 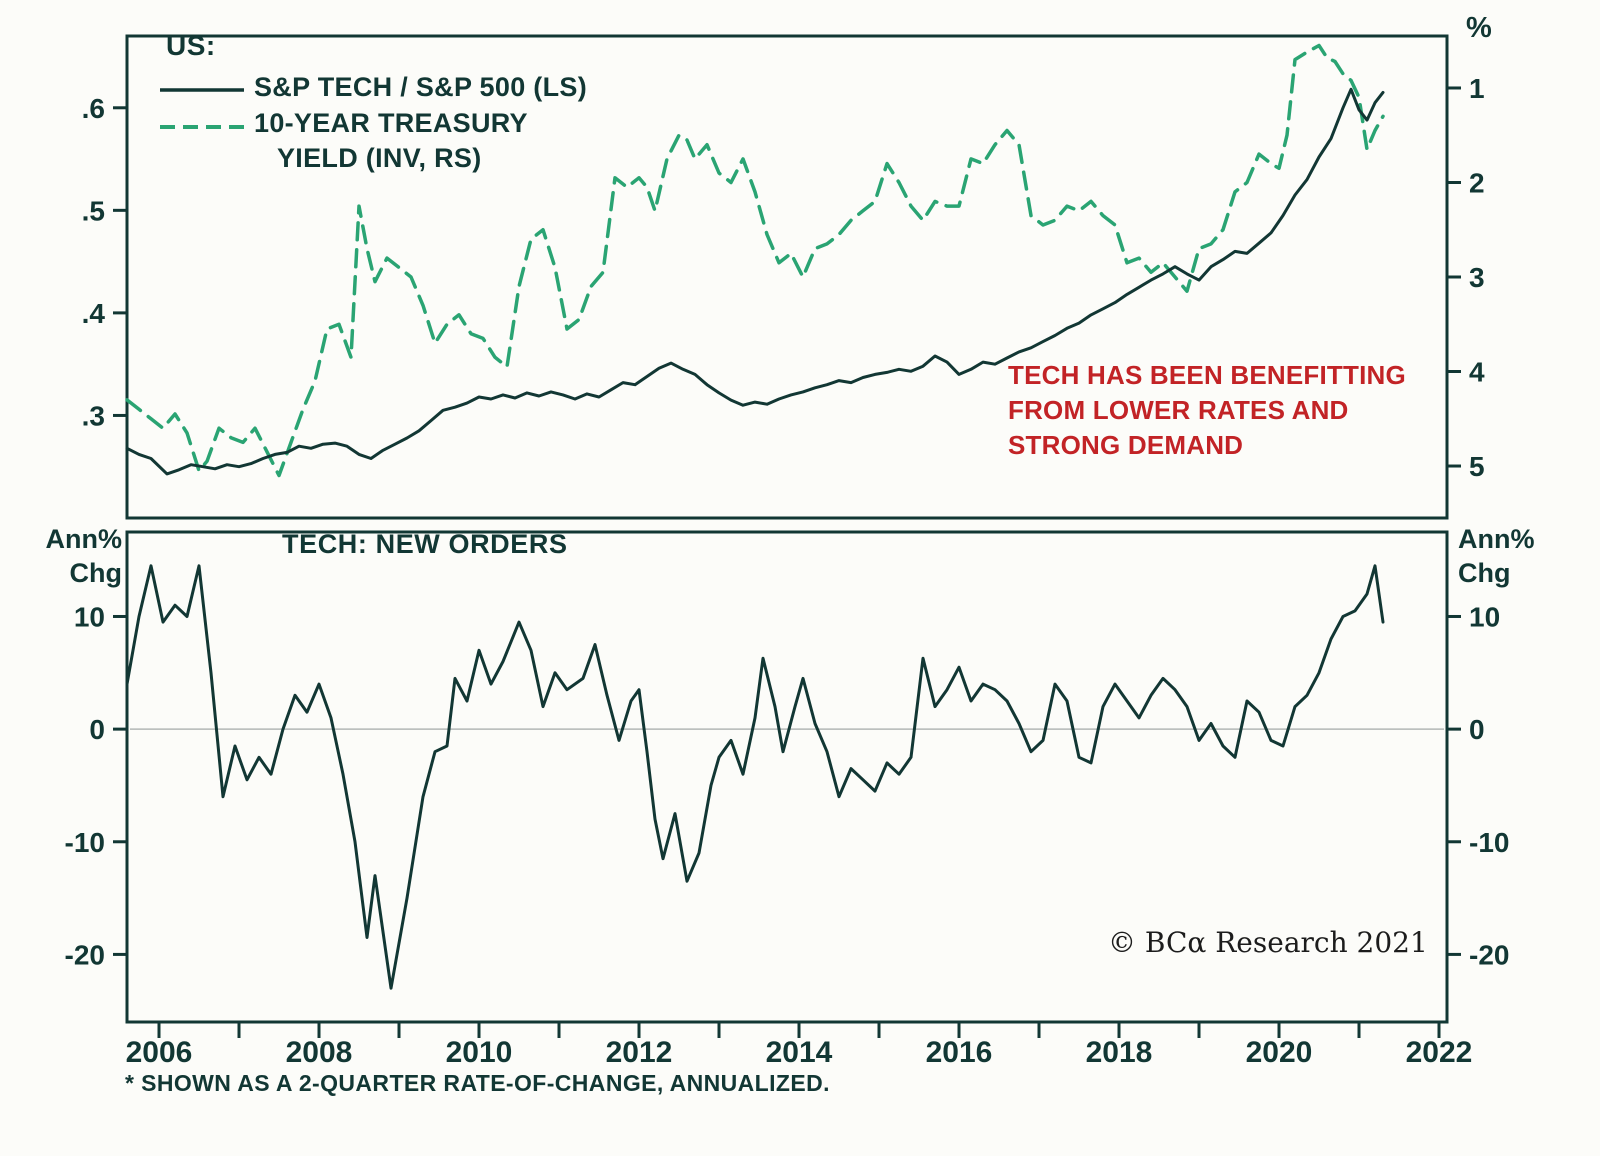 What do you see at coordinates (959, 1052) in the screenshot?
I see `x-axis-year-label: 2016` at bounding box center [959, 1052].